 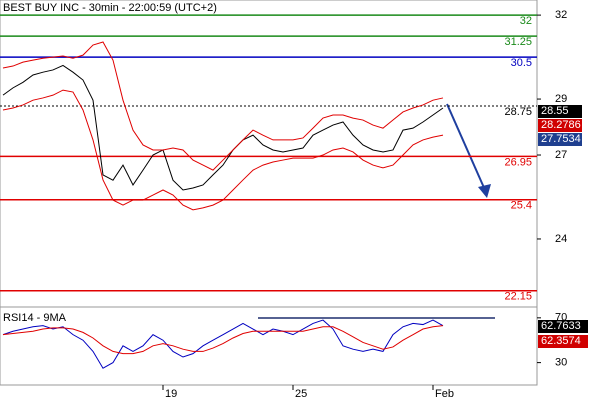 What do you see at coordinates (521, 63) in the screenshot?
I see `level-label: 30.5` at bounding box center [521, 63].